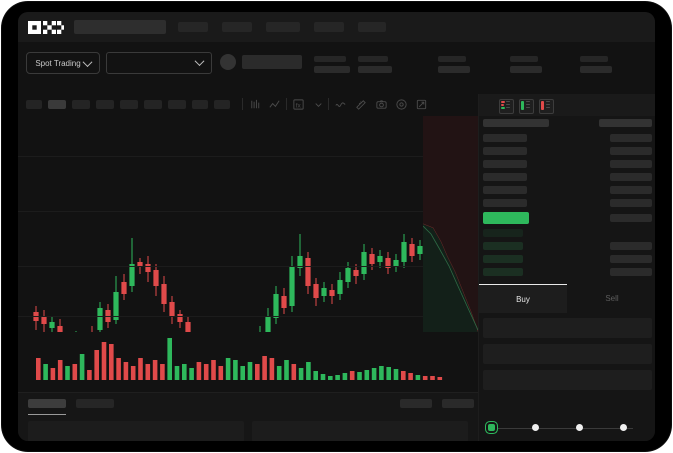 The height and width of the screenshot is (453, 673). Describe the element at coordinates (506, 106) in the screenshot. I see `orderbook-mode-both-icon` at that location.